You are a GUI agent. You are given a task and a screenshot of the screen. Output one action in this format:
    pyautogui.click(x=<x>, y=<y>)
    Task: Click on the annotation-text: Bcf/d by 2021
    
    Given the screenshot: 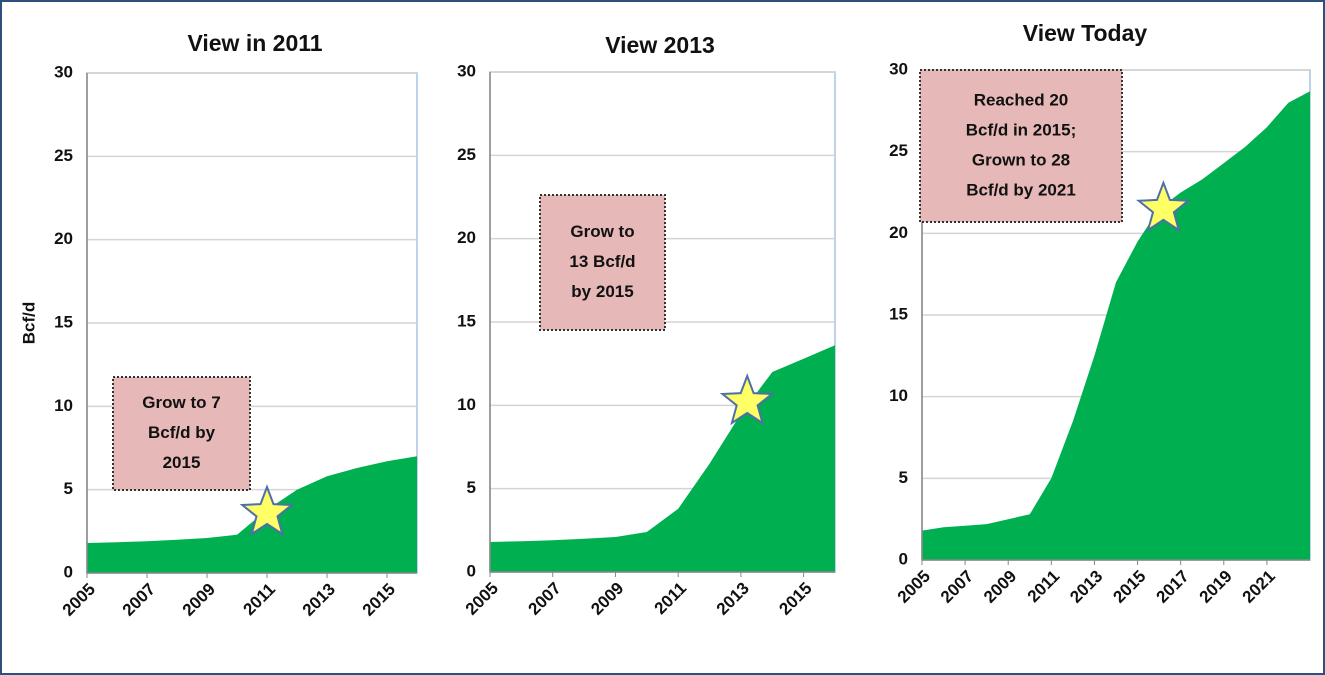 What is the action you would take?
    pyautogui.click(x=1021, y=189)
    